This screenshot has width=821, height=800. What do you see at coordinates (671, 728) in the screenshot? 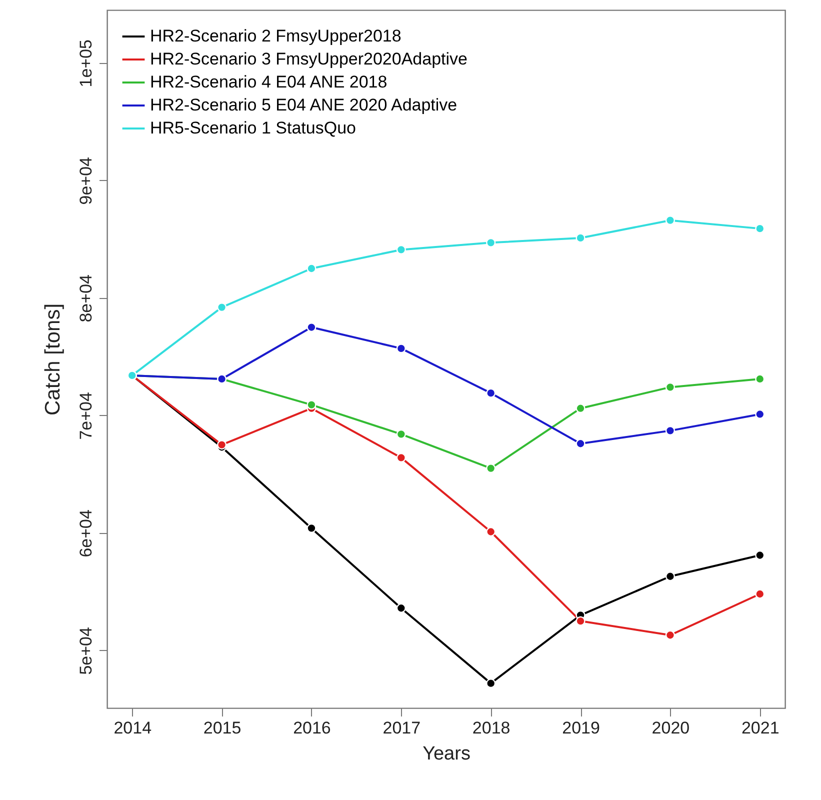
I see `x-tick-label: 2020` at bounding box center [671, 728].